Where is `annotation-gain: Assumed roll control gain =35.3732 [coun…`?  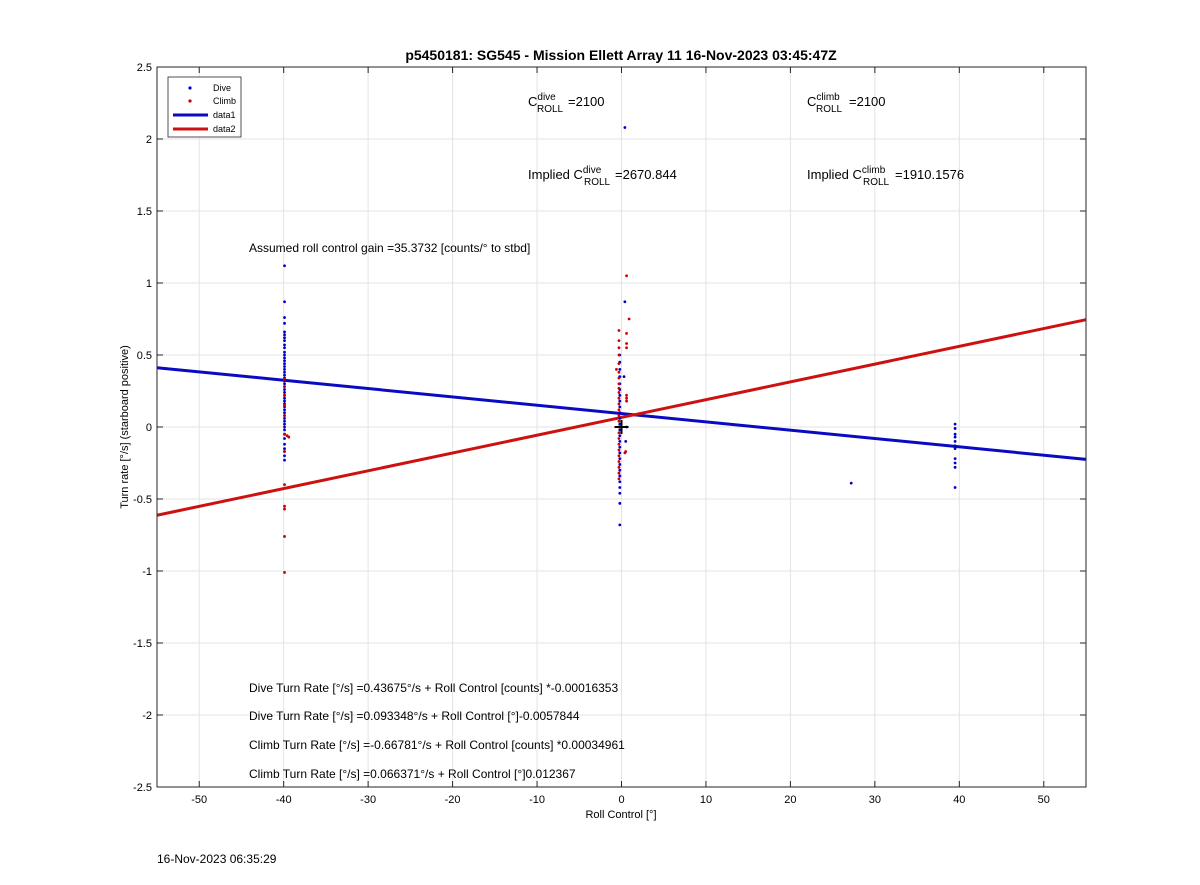
annotation-gain: Assumed roll control gain =35.3732 [coun… is located at coordinates (389, 248).